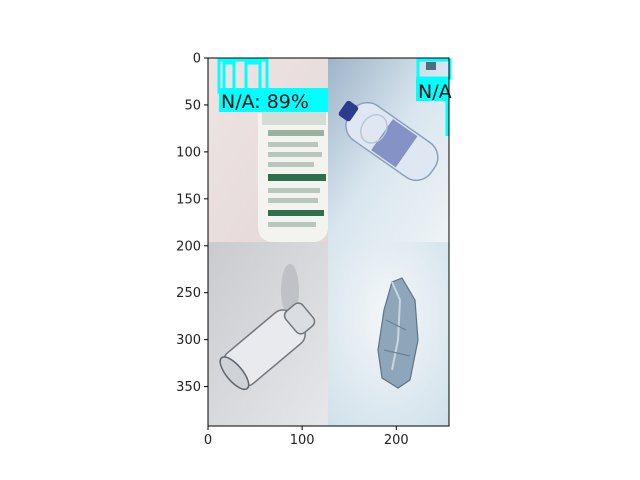 Image resolution: width=640 pixels, height=480 pixels. I want to click on y-tick-label: 100, so click(188, 152).